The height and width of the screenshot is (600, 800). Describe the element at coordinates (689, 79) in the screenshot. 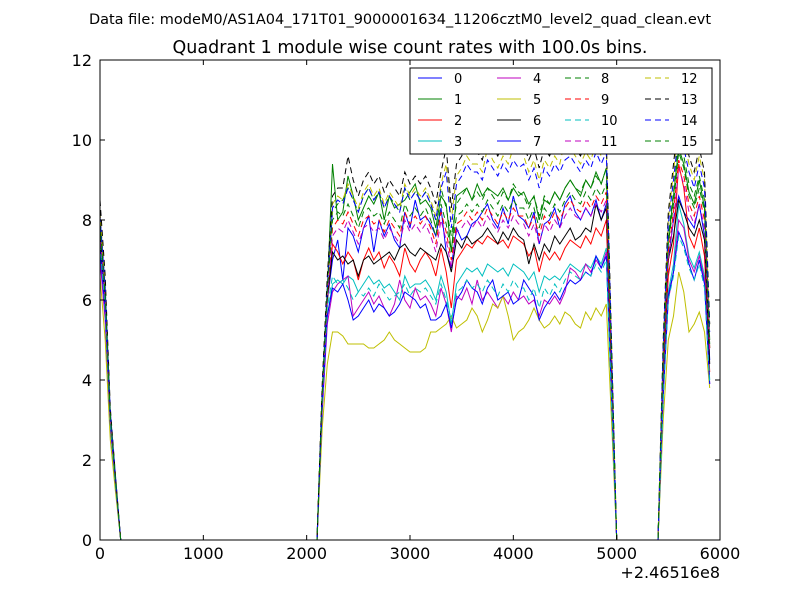

I see `legend-label-12: 12` at that location.